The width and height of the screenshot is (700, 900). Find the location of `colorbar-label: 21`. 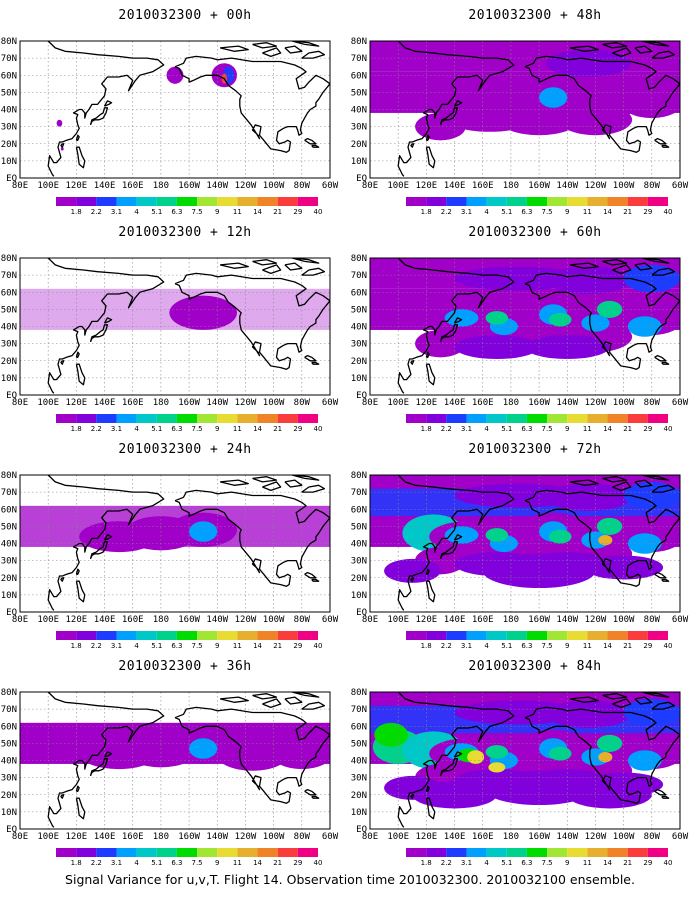

colorbar-label: 21 is located at coordinates (627, 429).